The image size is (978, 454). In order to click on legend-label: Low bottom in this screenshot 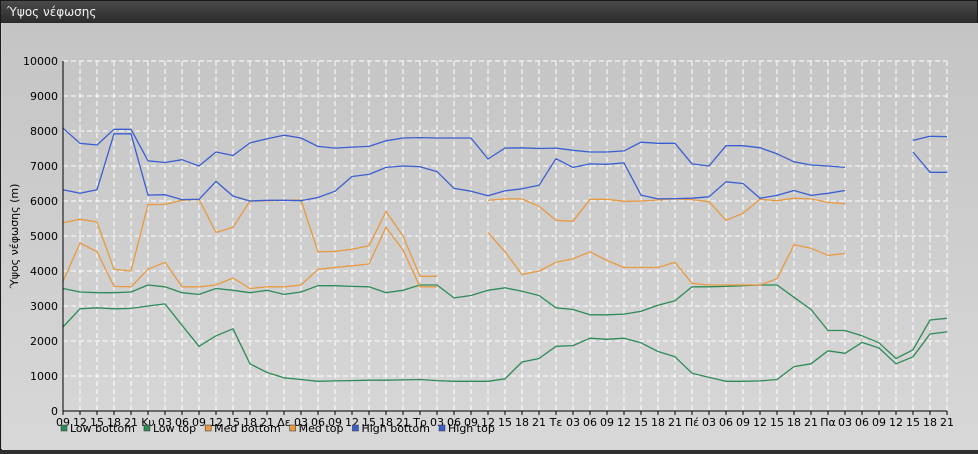, I will do `click(102, 428)`.